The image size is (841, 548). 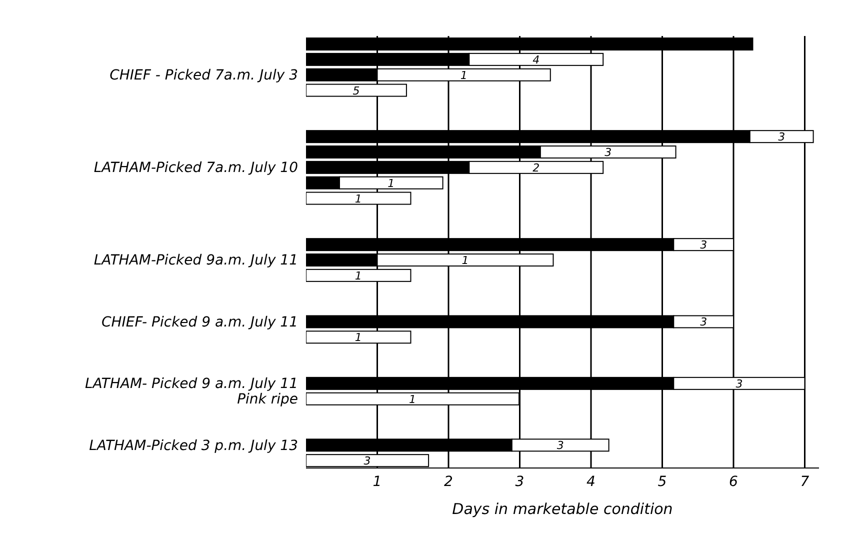 I want to click on y-tick-label: LATHAM-Picked 3 p.m. July 13, so click(x=193, y=446).